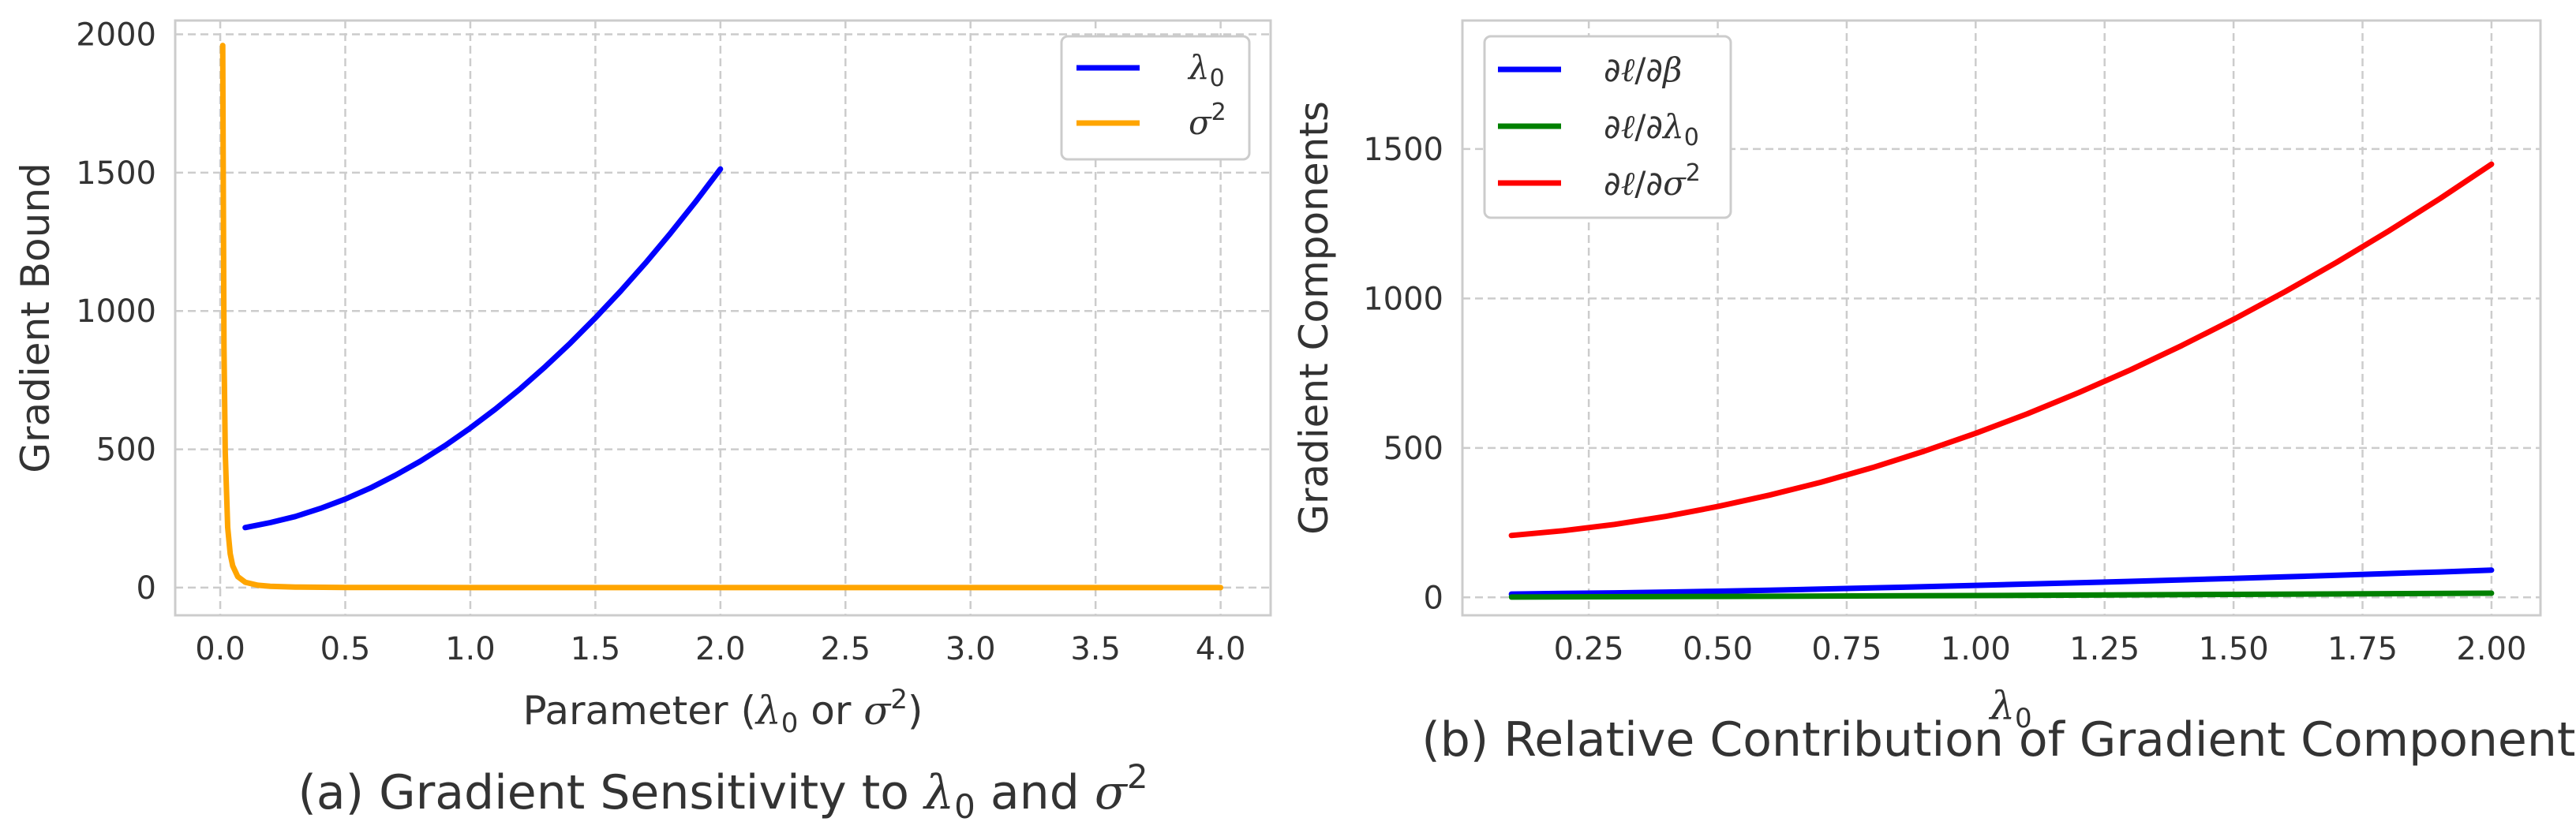  I want to click on panel-b-x-tick-label: 0.25, so click(1589, 649).